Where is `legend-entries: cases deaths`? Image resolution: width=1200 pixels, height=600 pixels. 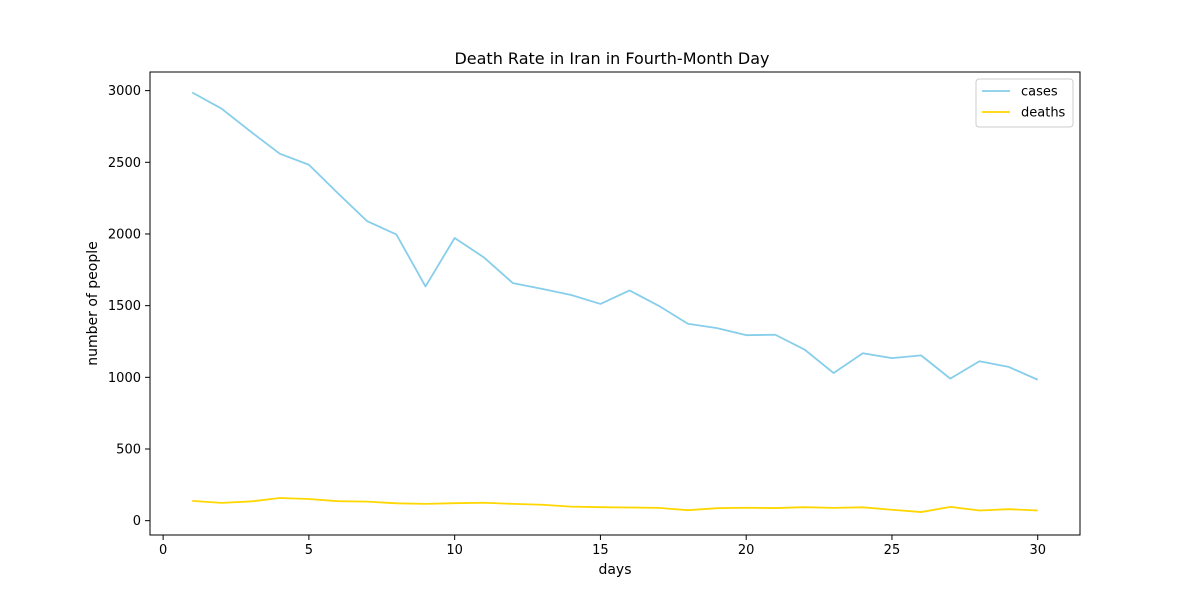 legend-entries: cases deaths is located at coordinates (1024, 103).